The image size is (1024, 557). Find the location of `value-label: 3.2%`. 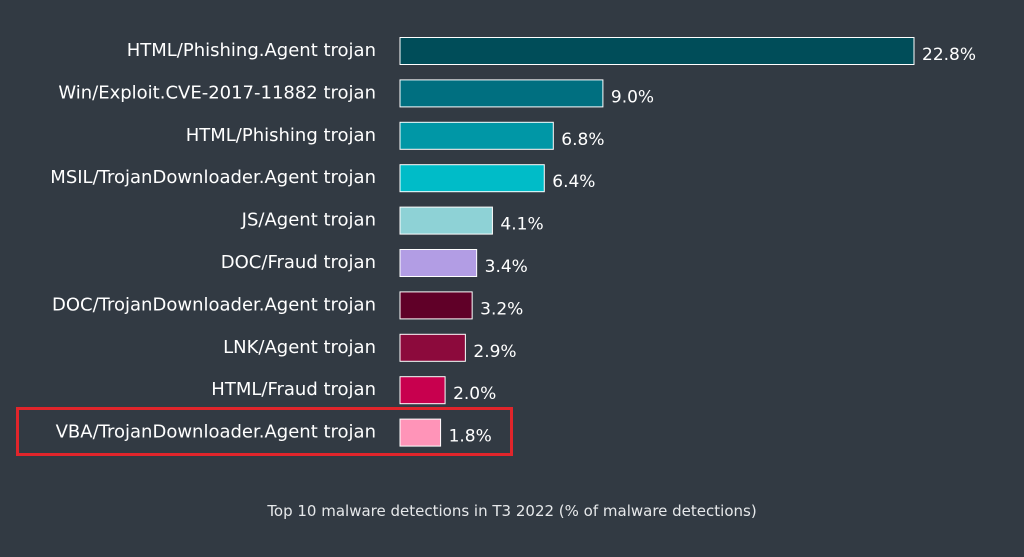

value-label: 3.2% is located at coordinates (501, 309).